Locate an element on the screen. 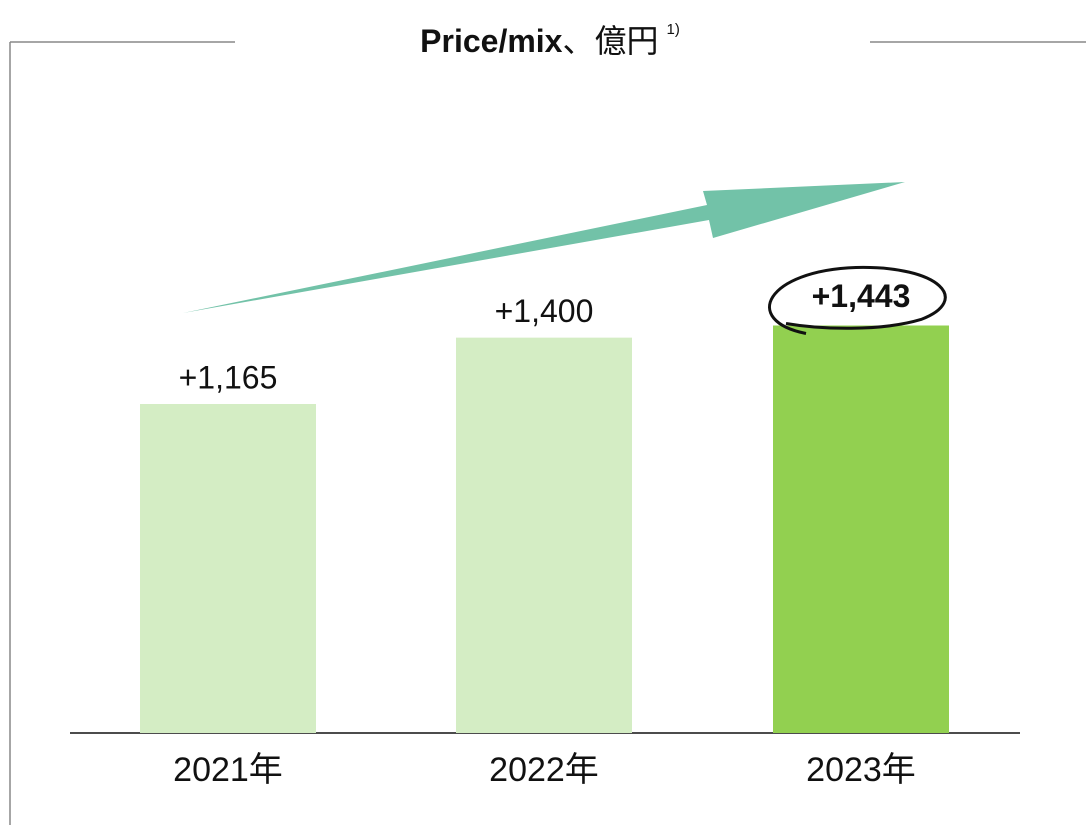 This screenshot has height=825, width=1086. x-tick-label: 2023年 is located at coordinates (861, 770).